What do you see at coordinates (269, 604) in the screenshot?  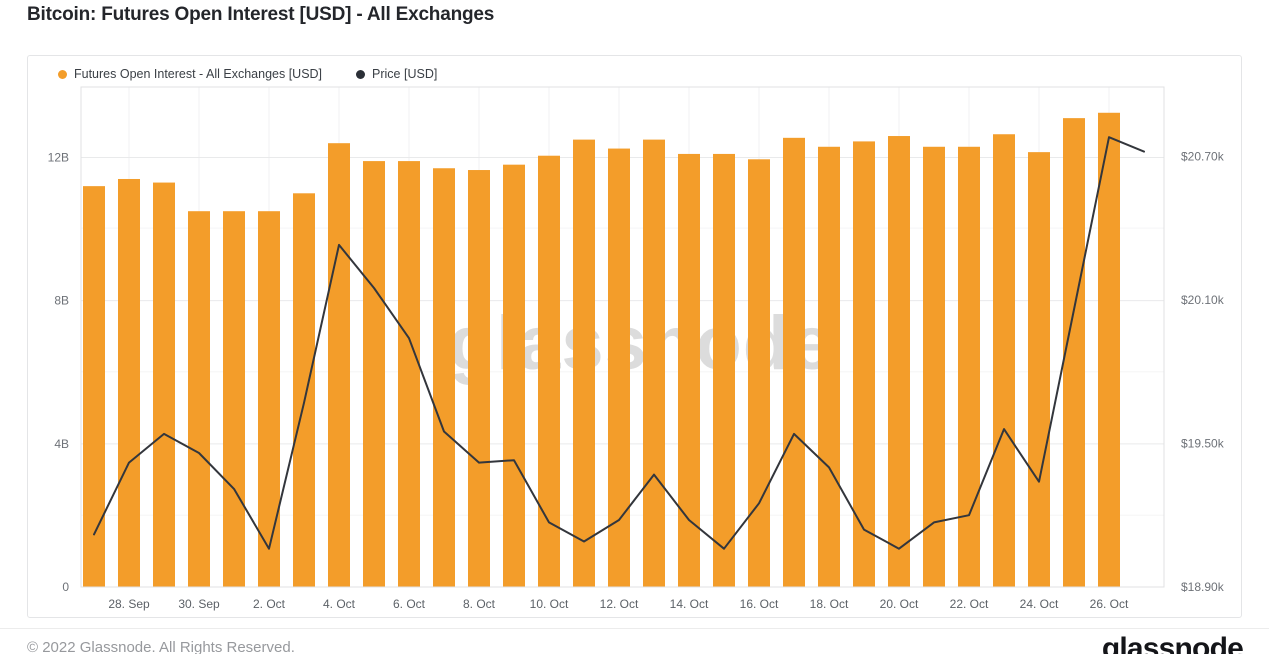 I see `x-axis-tick-label: 2. Oct` at bounding box center [269, 604].